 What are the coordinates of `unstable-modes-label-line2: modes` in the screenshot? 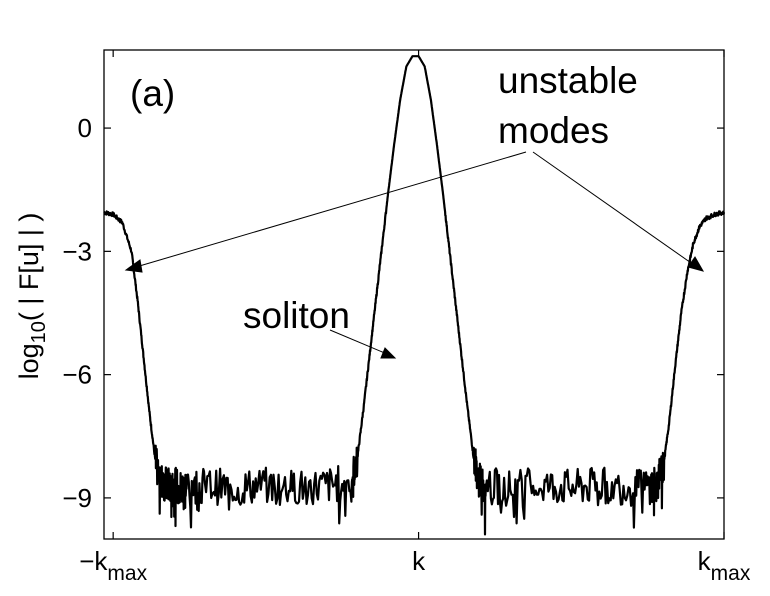 It's located at (553, 130).